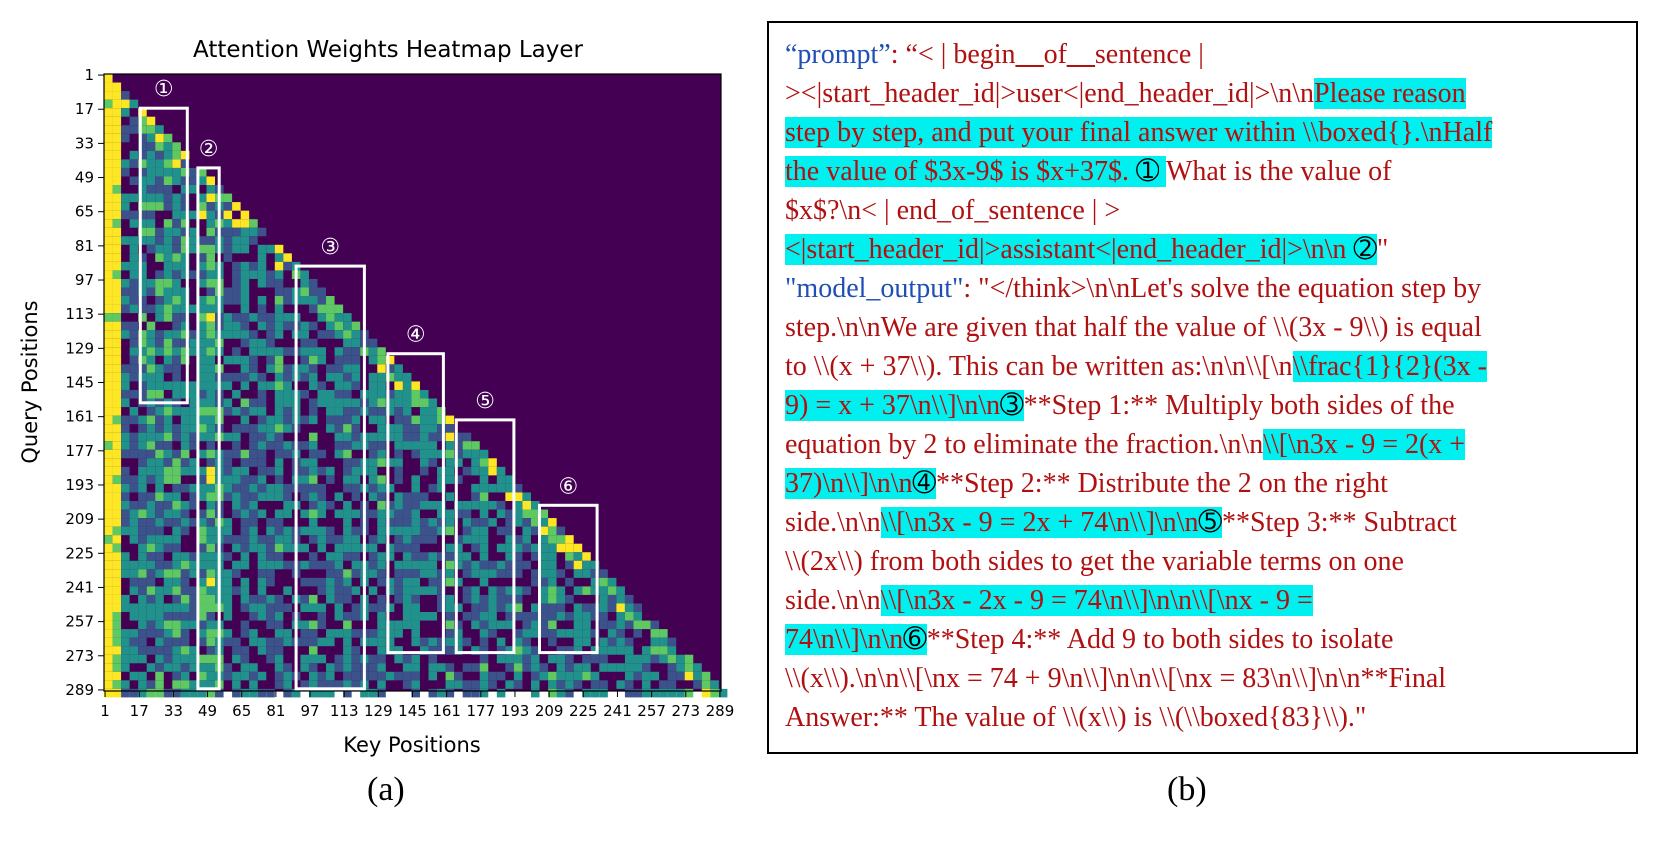 The image size is (1658, 859). What do you see at coordinates (309, 711) in the screenshot?
I see `x-tick-label: 97` at bounding box center [309, 711].